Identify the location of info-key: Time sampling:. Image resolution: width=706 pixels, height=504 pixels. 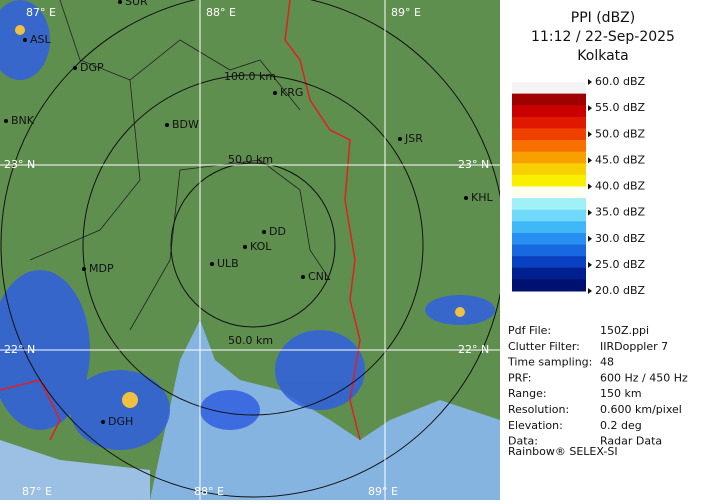
(549, 362).